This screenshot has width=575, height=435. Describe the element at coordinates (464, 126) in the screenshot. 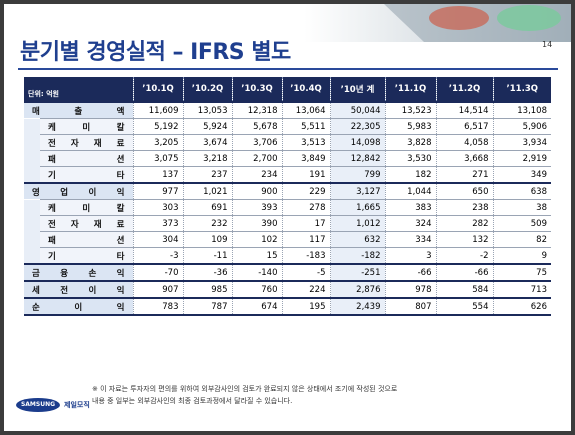

I see `cell-value: 6,517` at that location.